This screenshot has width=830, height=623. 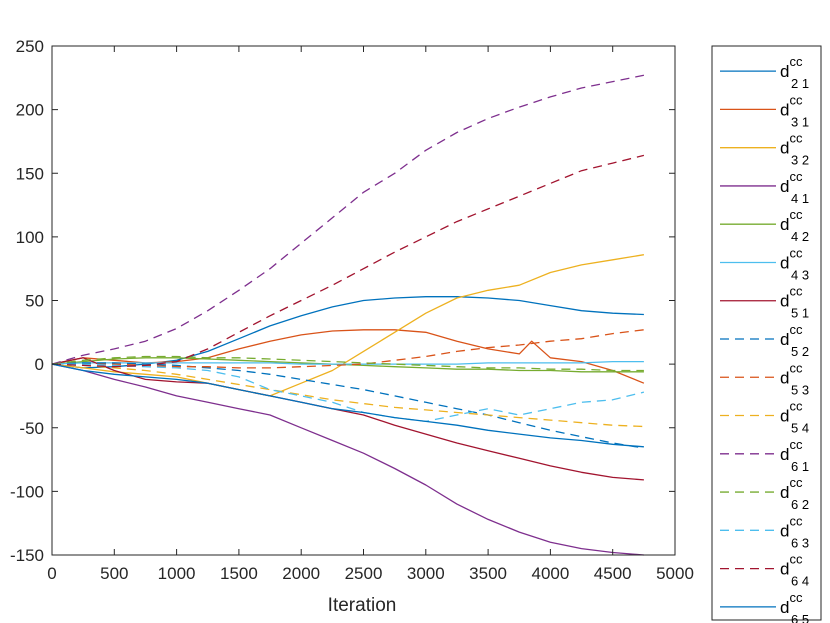 What do you see at coordinates (794, 493) in the screenshot?
I see `legend-entry-d62: dcc 6 2` at bounding box center [794, 493].